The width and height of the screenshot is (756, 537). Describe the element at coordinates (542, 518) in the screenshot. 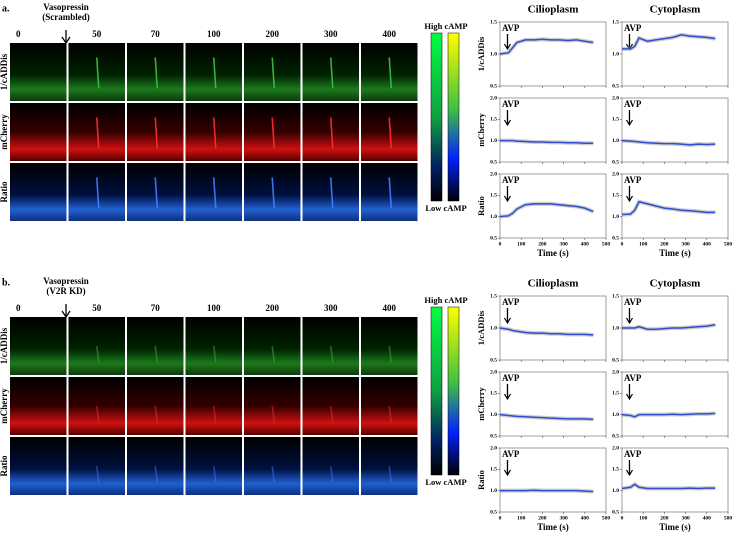

I see `x-tick-label: 200` at that location.